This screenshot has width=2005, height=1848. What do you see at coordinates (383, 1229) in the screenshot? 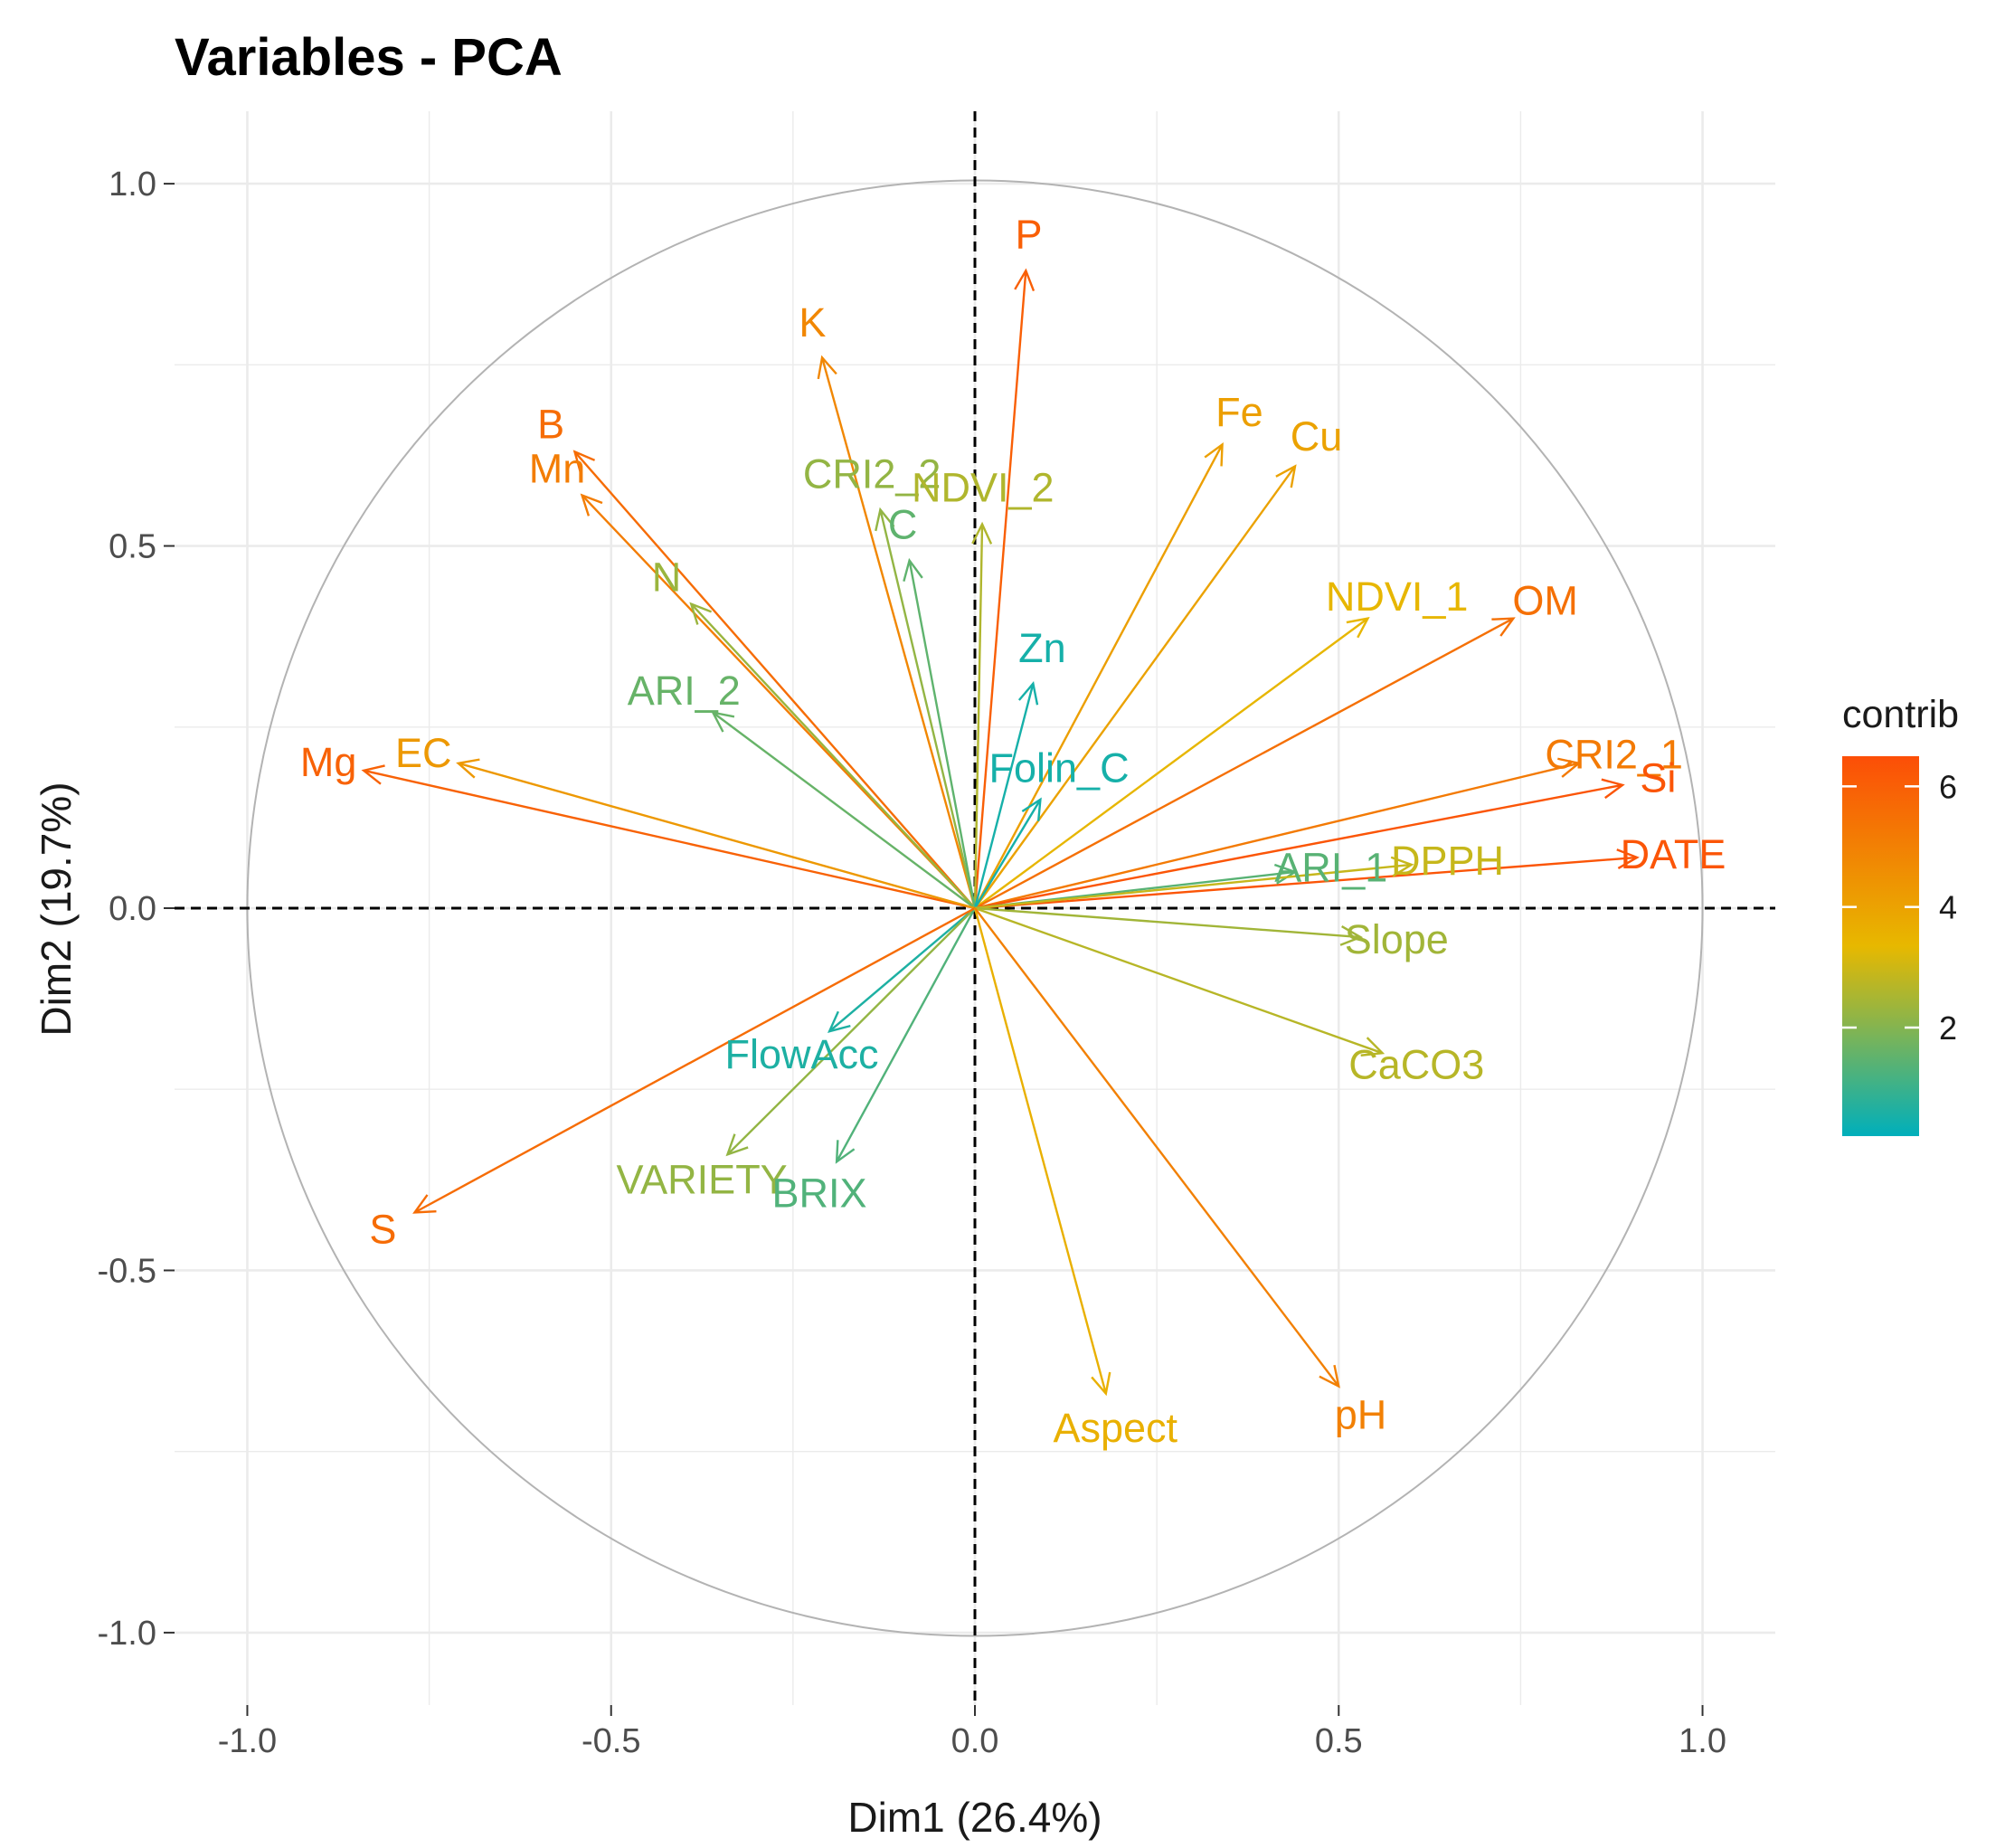
I see `label-s: S` at bounding box center [383, 1229].